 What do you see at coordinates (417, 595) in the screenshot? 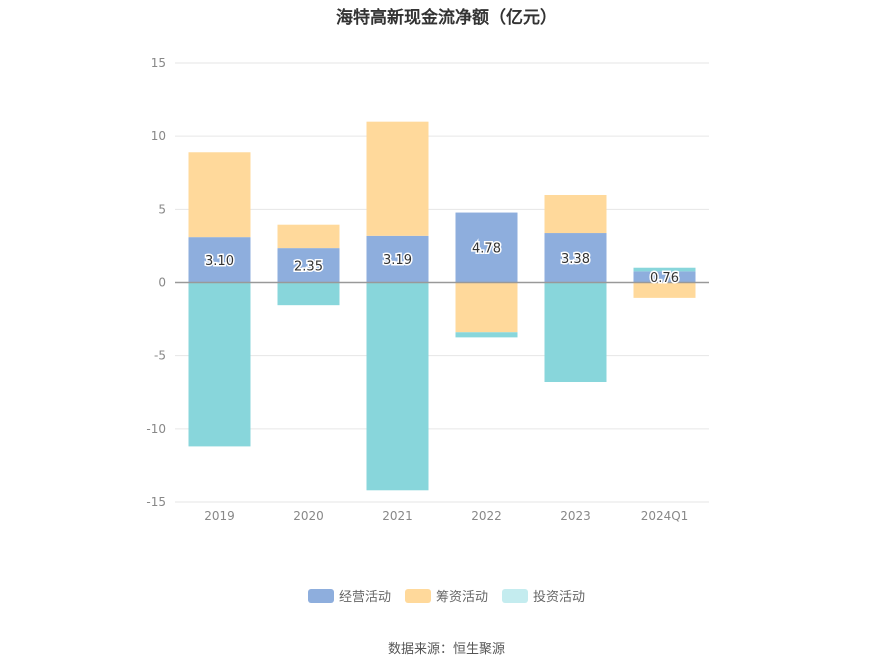
I see `legend-swatch-financing` at bounding box center [417, 595].